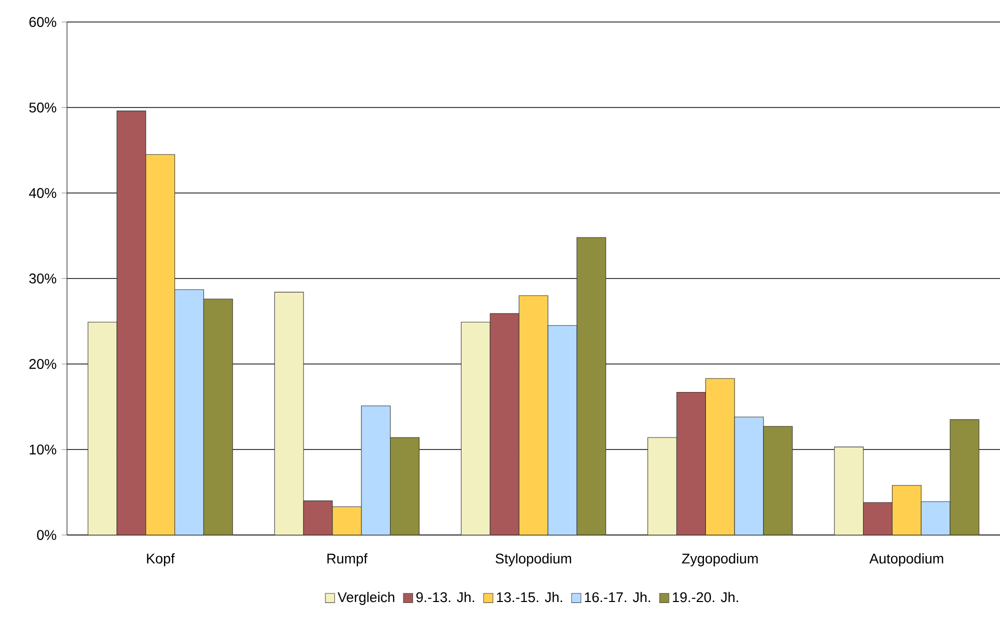  I want to click on legend-label: 13.-15. Jh., so click(529, 597).